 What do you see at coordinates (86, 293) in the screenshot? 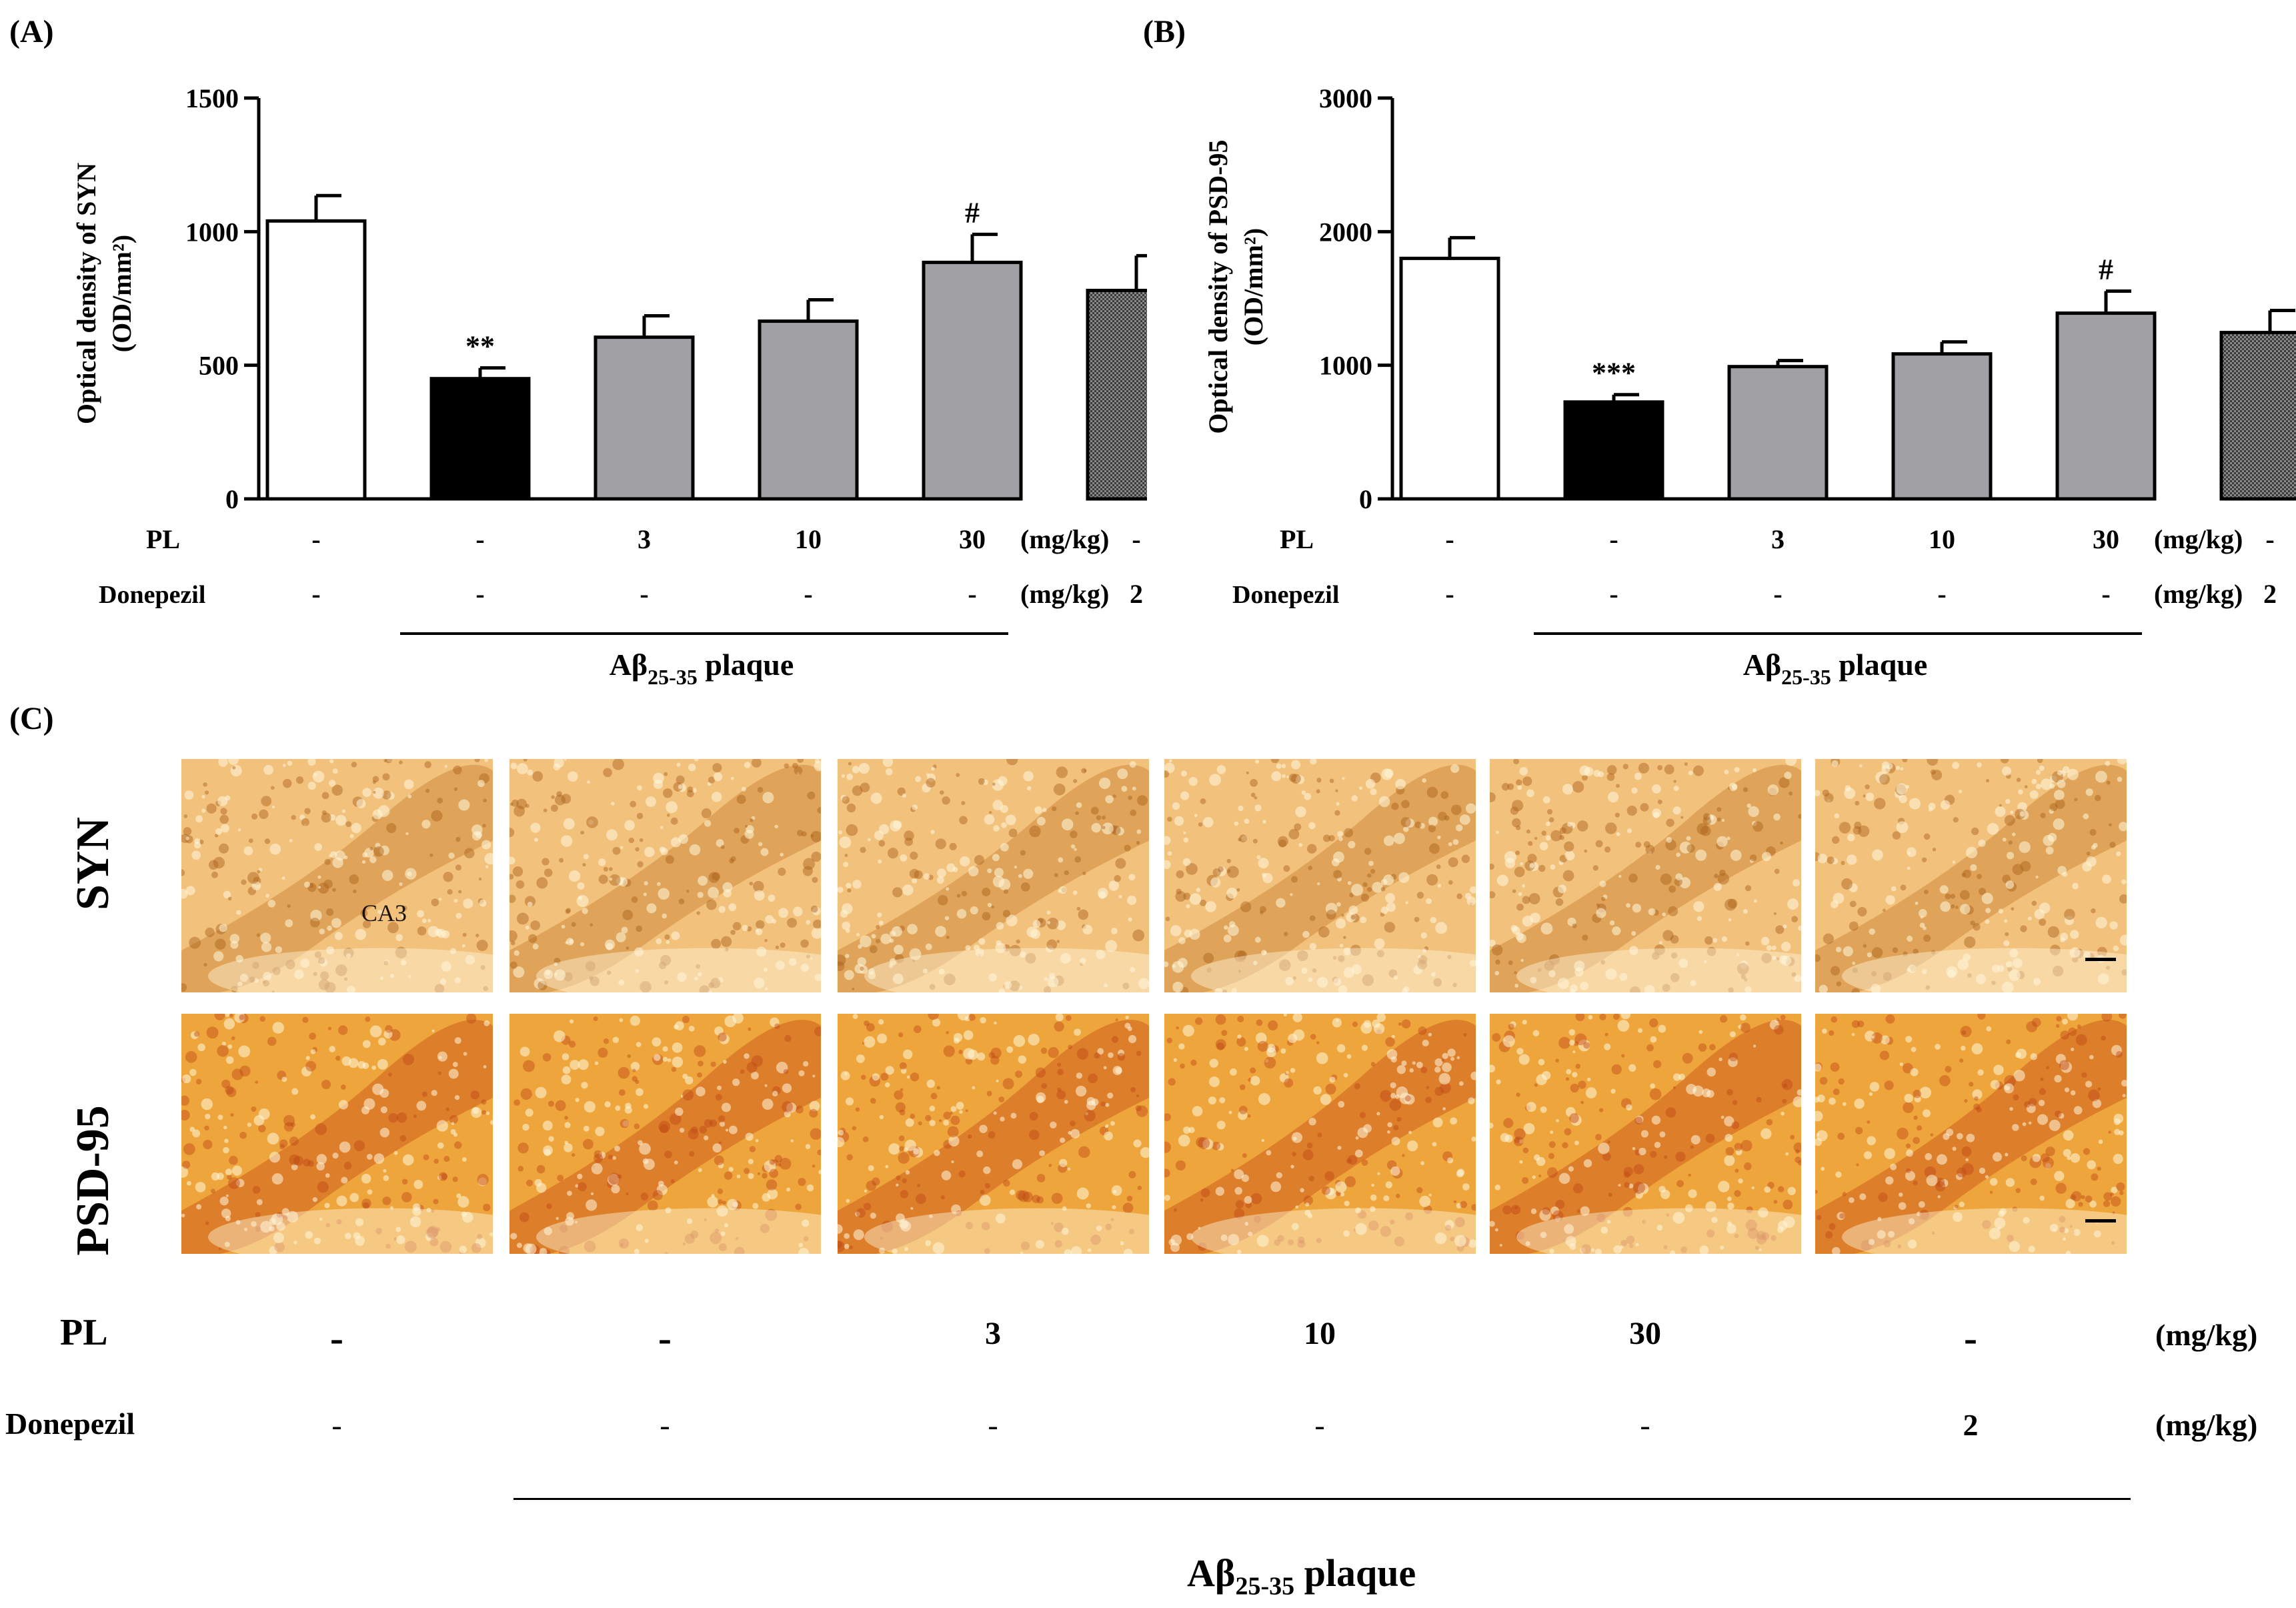
I see `chart-a-ylabel-line1: Optical density of SYN` at bounding box center [86, 293].